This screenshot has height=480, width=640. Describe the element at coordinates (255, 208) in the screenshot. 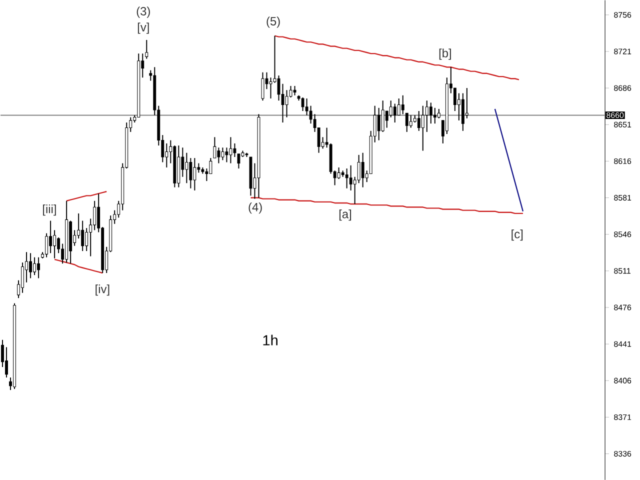

I see `annotation: (4)` at that location.